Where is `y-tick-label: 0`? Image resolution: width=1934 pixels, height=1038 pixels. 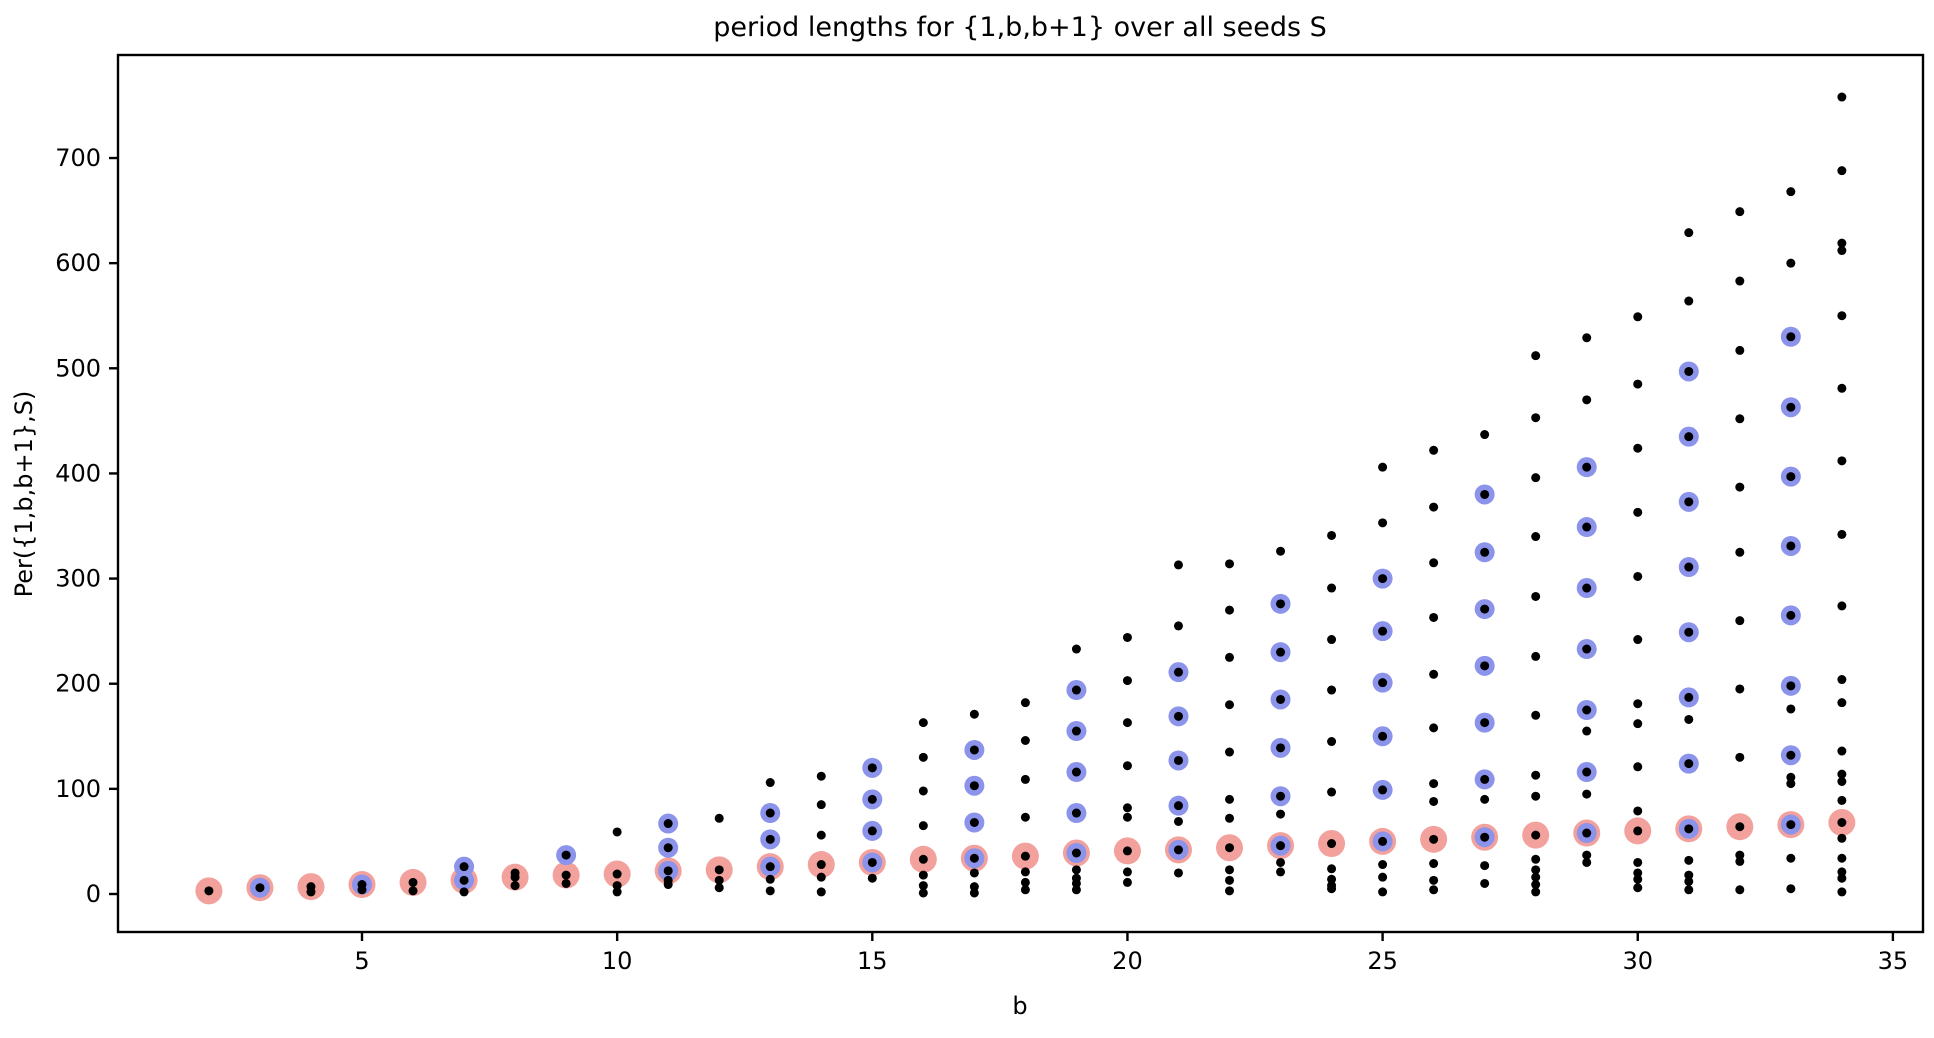 y-tick-label: 0 is located at coordinates (93, 894).